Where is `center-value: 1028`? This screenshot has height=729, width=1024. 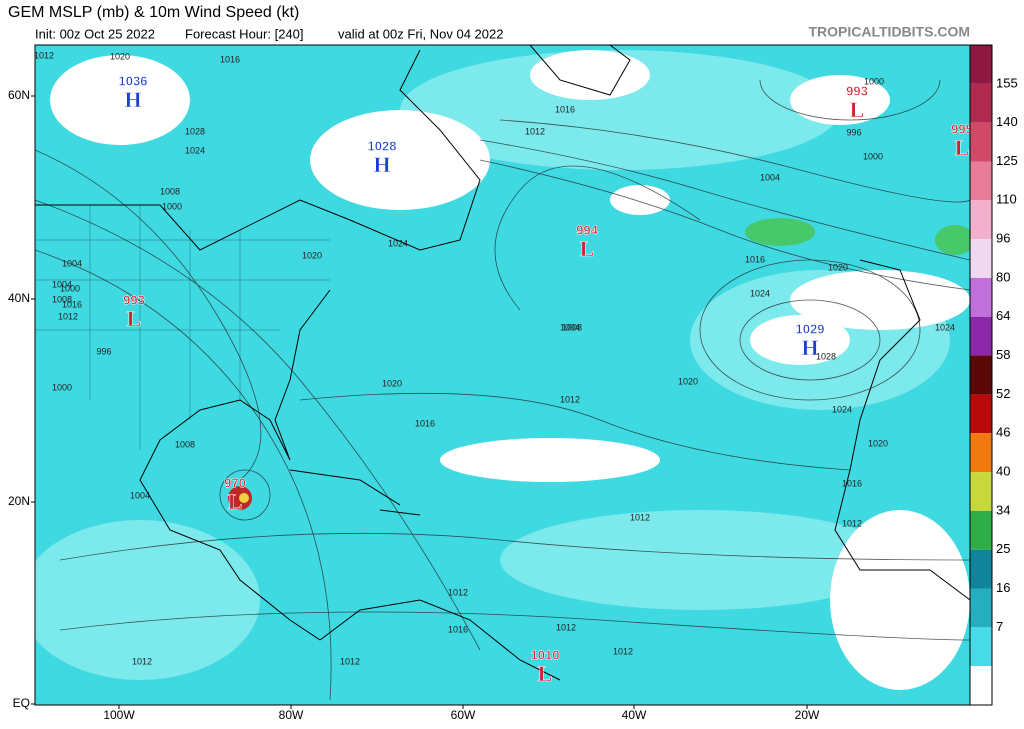
center-value: 1028 is located at coordinates (382, 145).